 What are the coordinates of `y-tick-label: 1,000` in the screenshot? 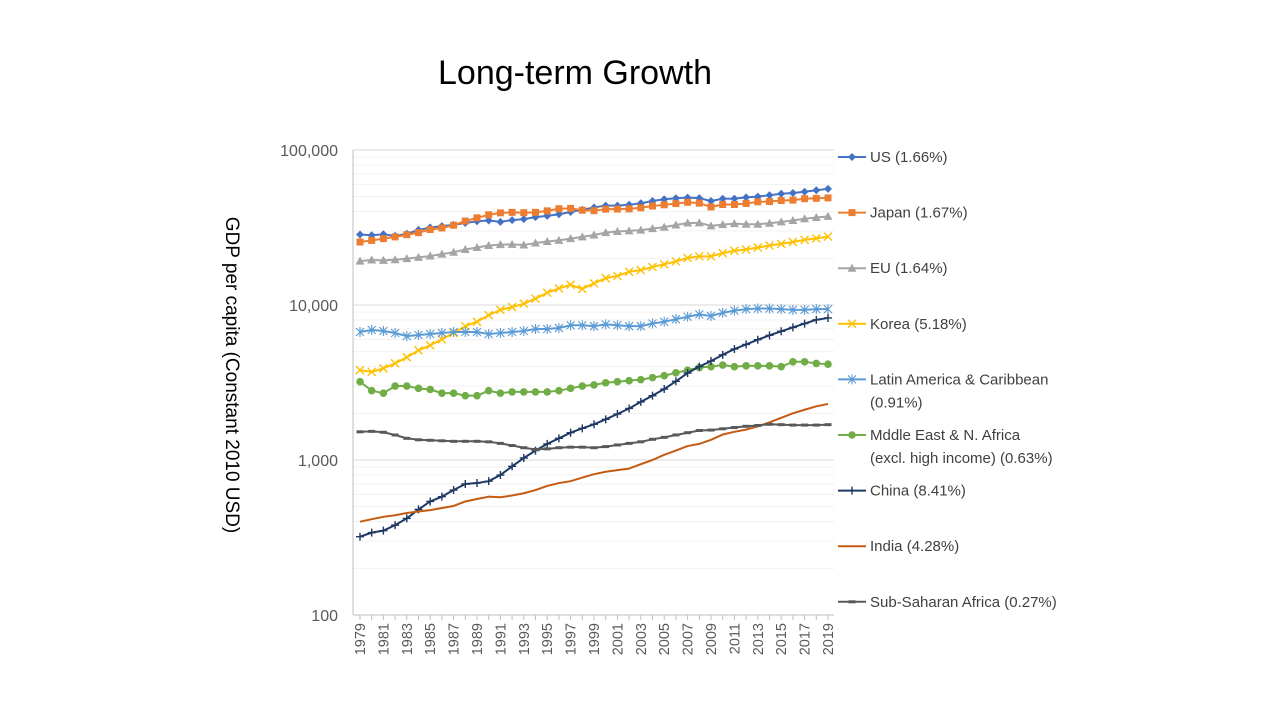 It's located at (318, 461).